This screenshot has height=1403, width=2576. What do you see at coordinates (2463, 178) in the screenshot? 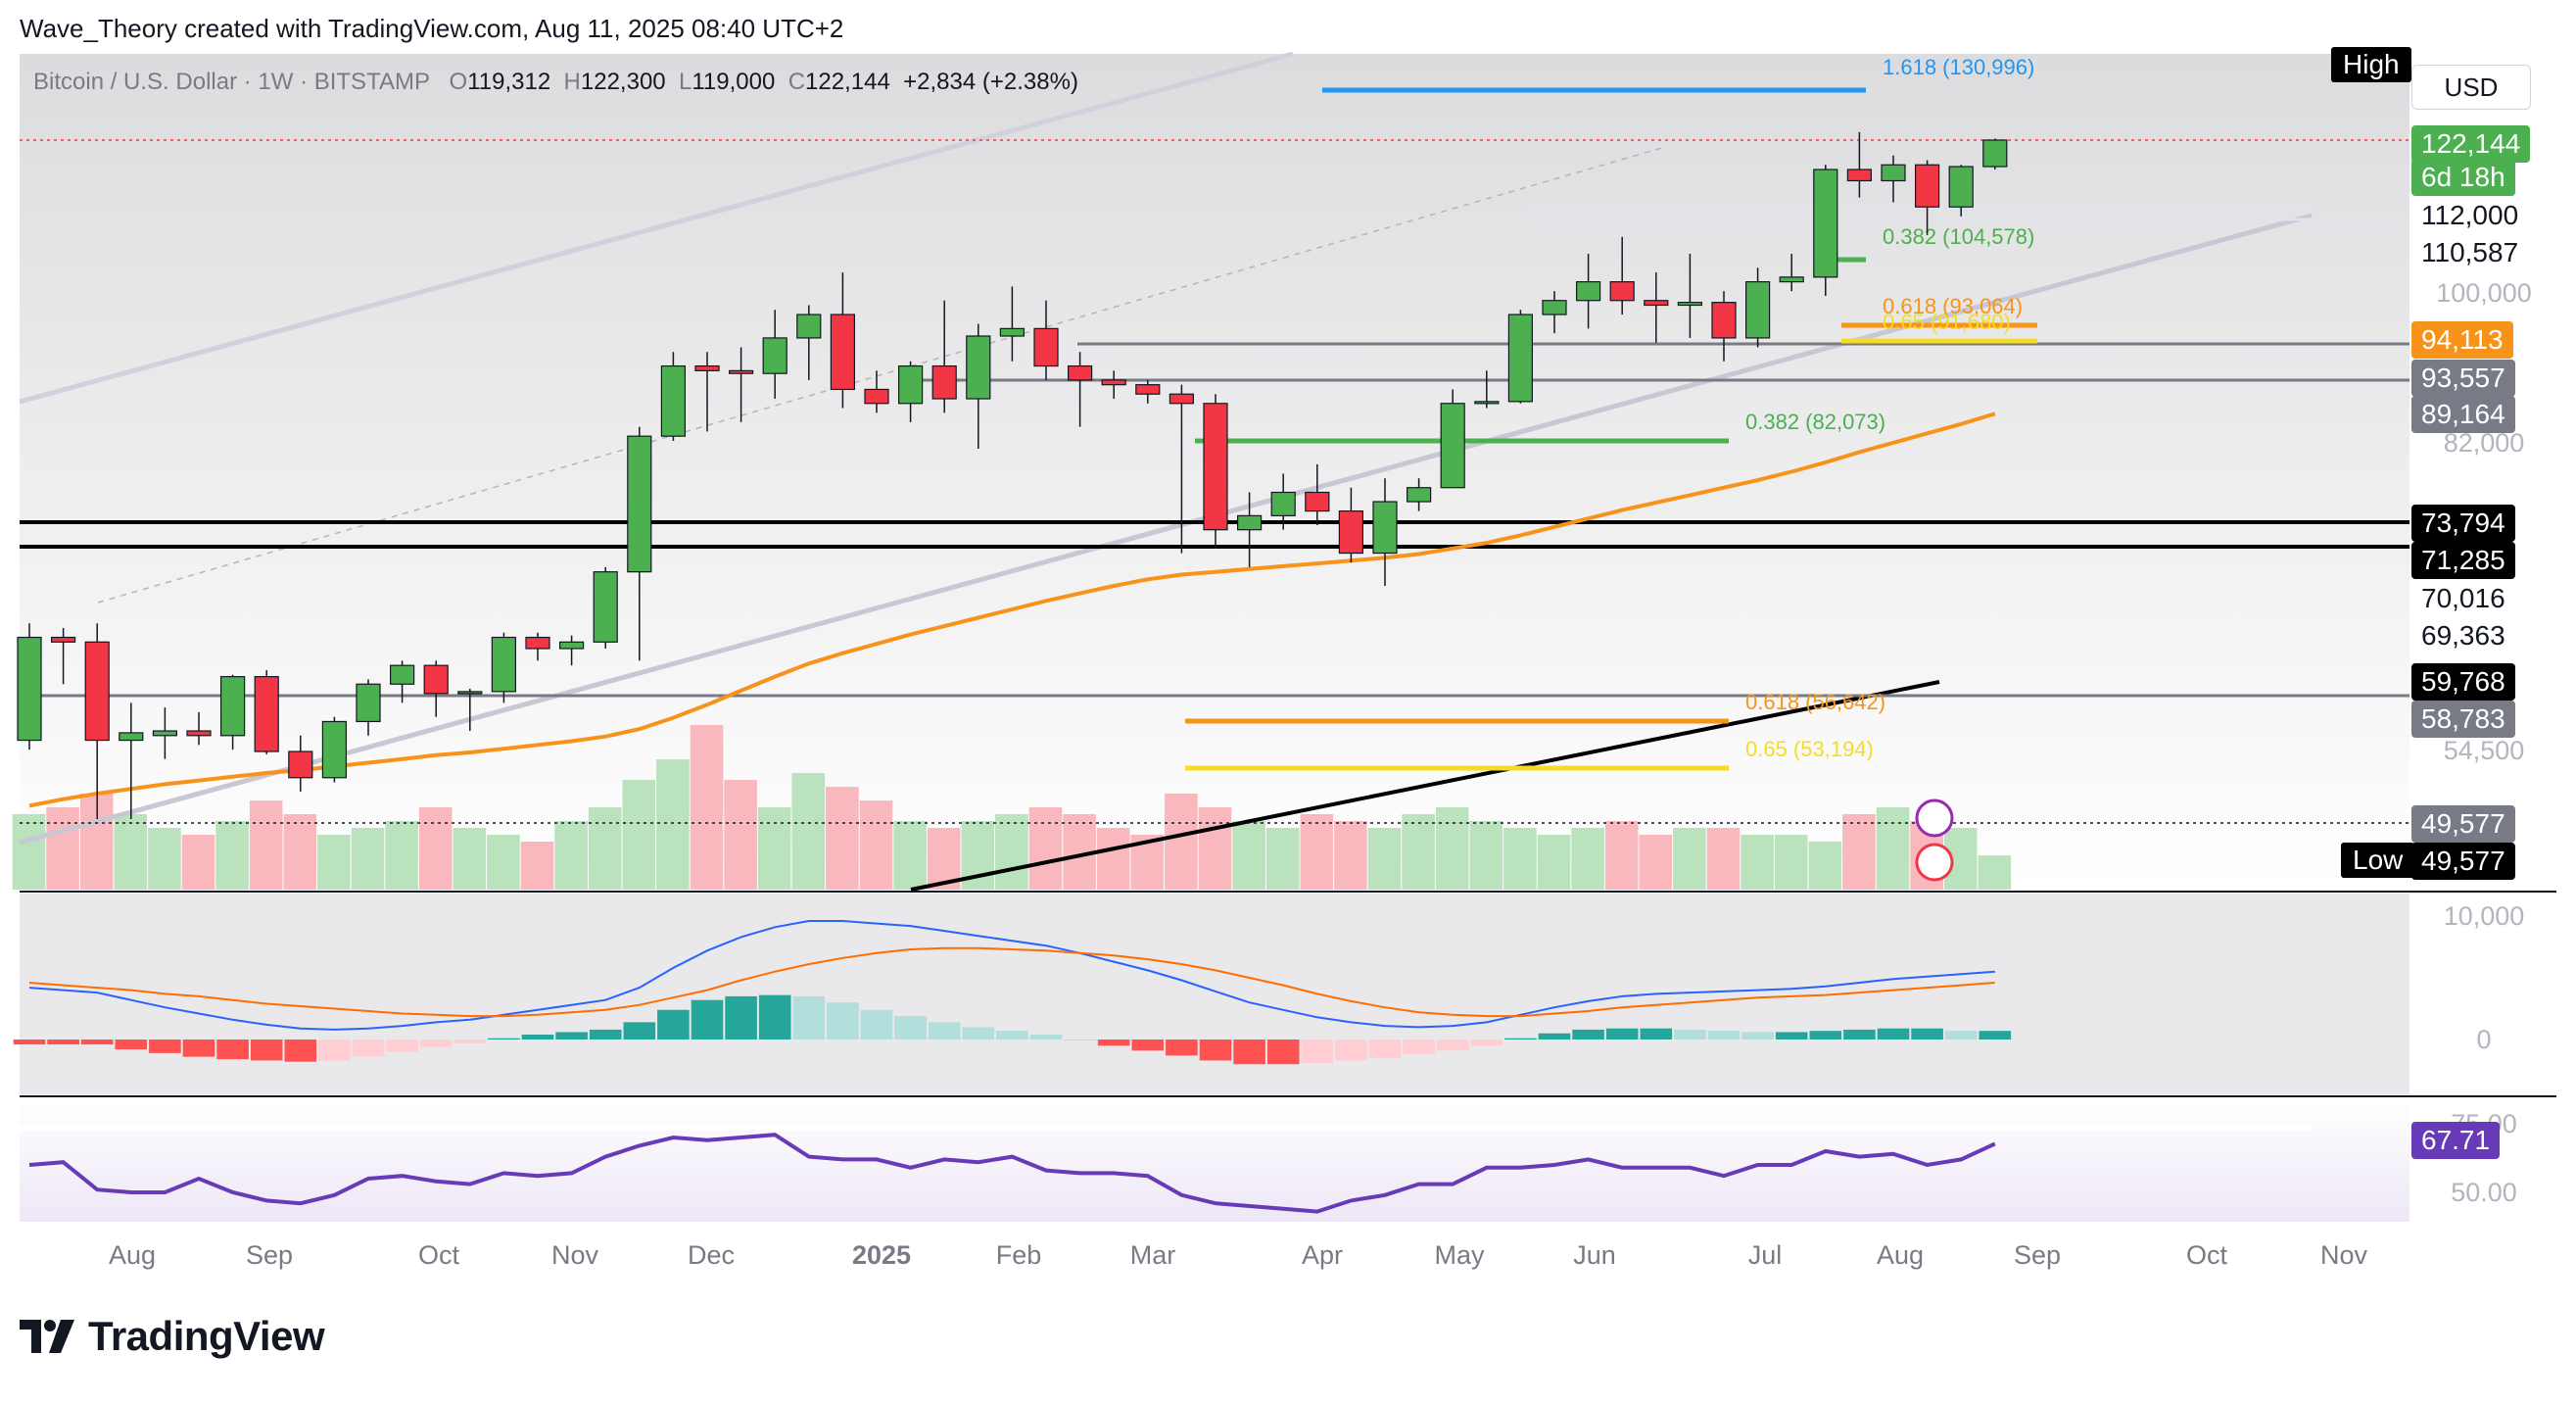
I see `bar-countdown-label: 6d 18h` at bounding box center [2463, 178].